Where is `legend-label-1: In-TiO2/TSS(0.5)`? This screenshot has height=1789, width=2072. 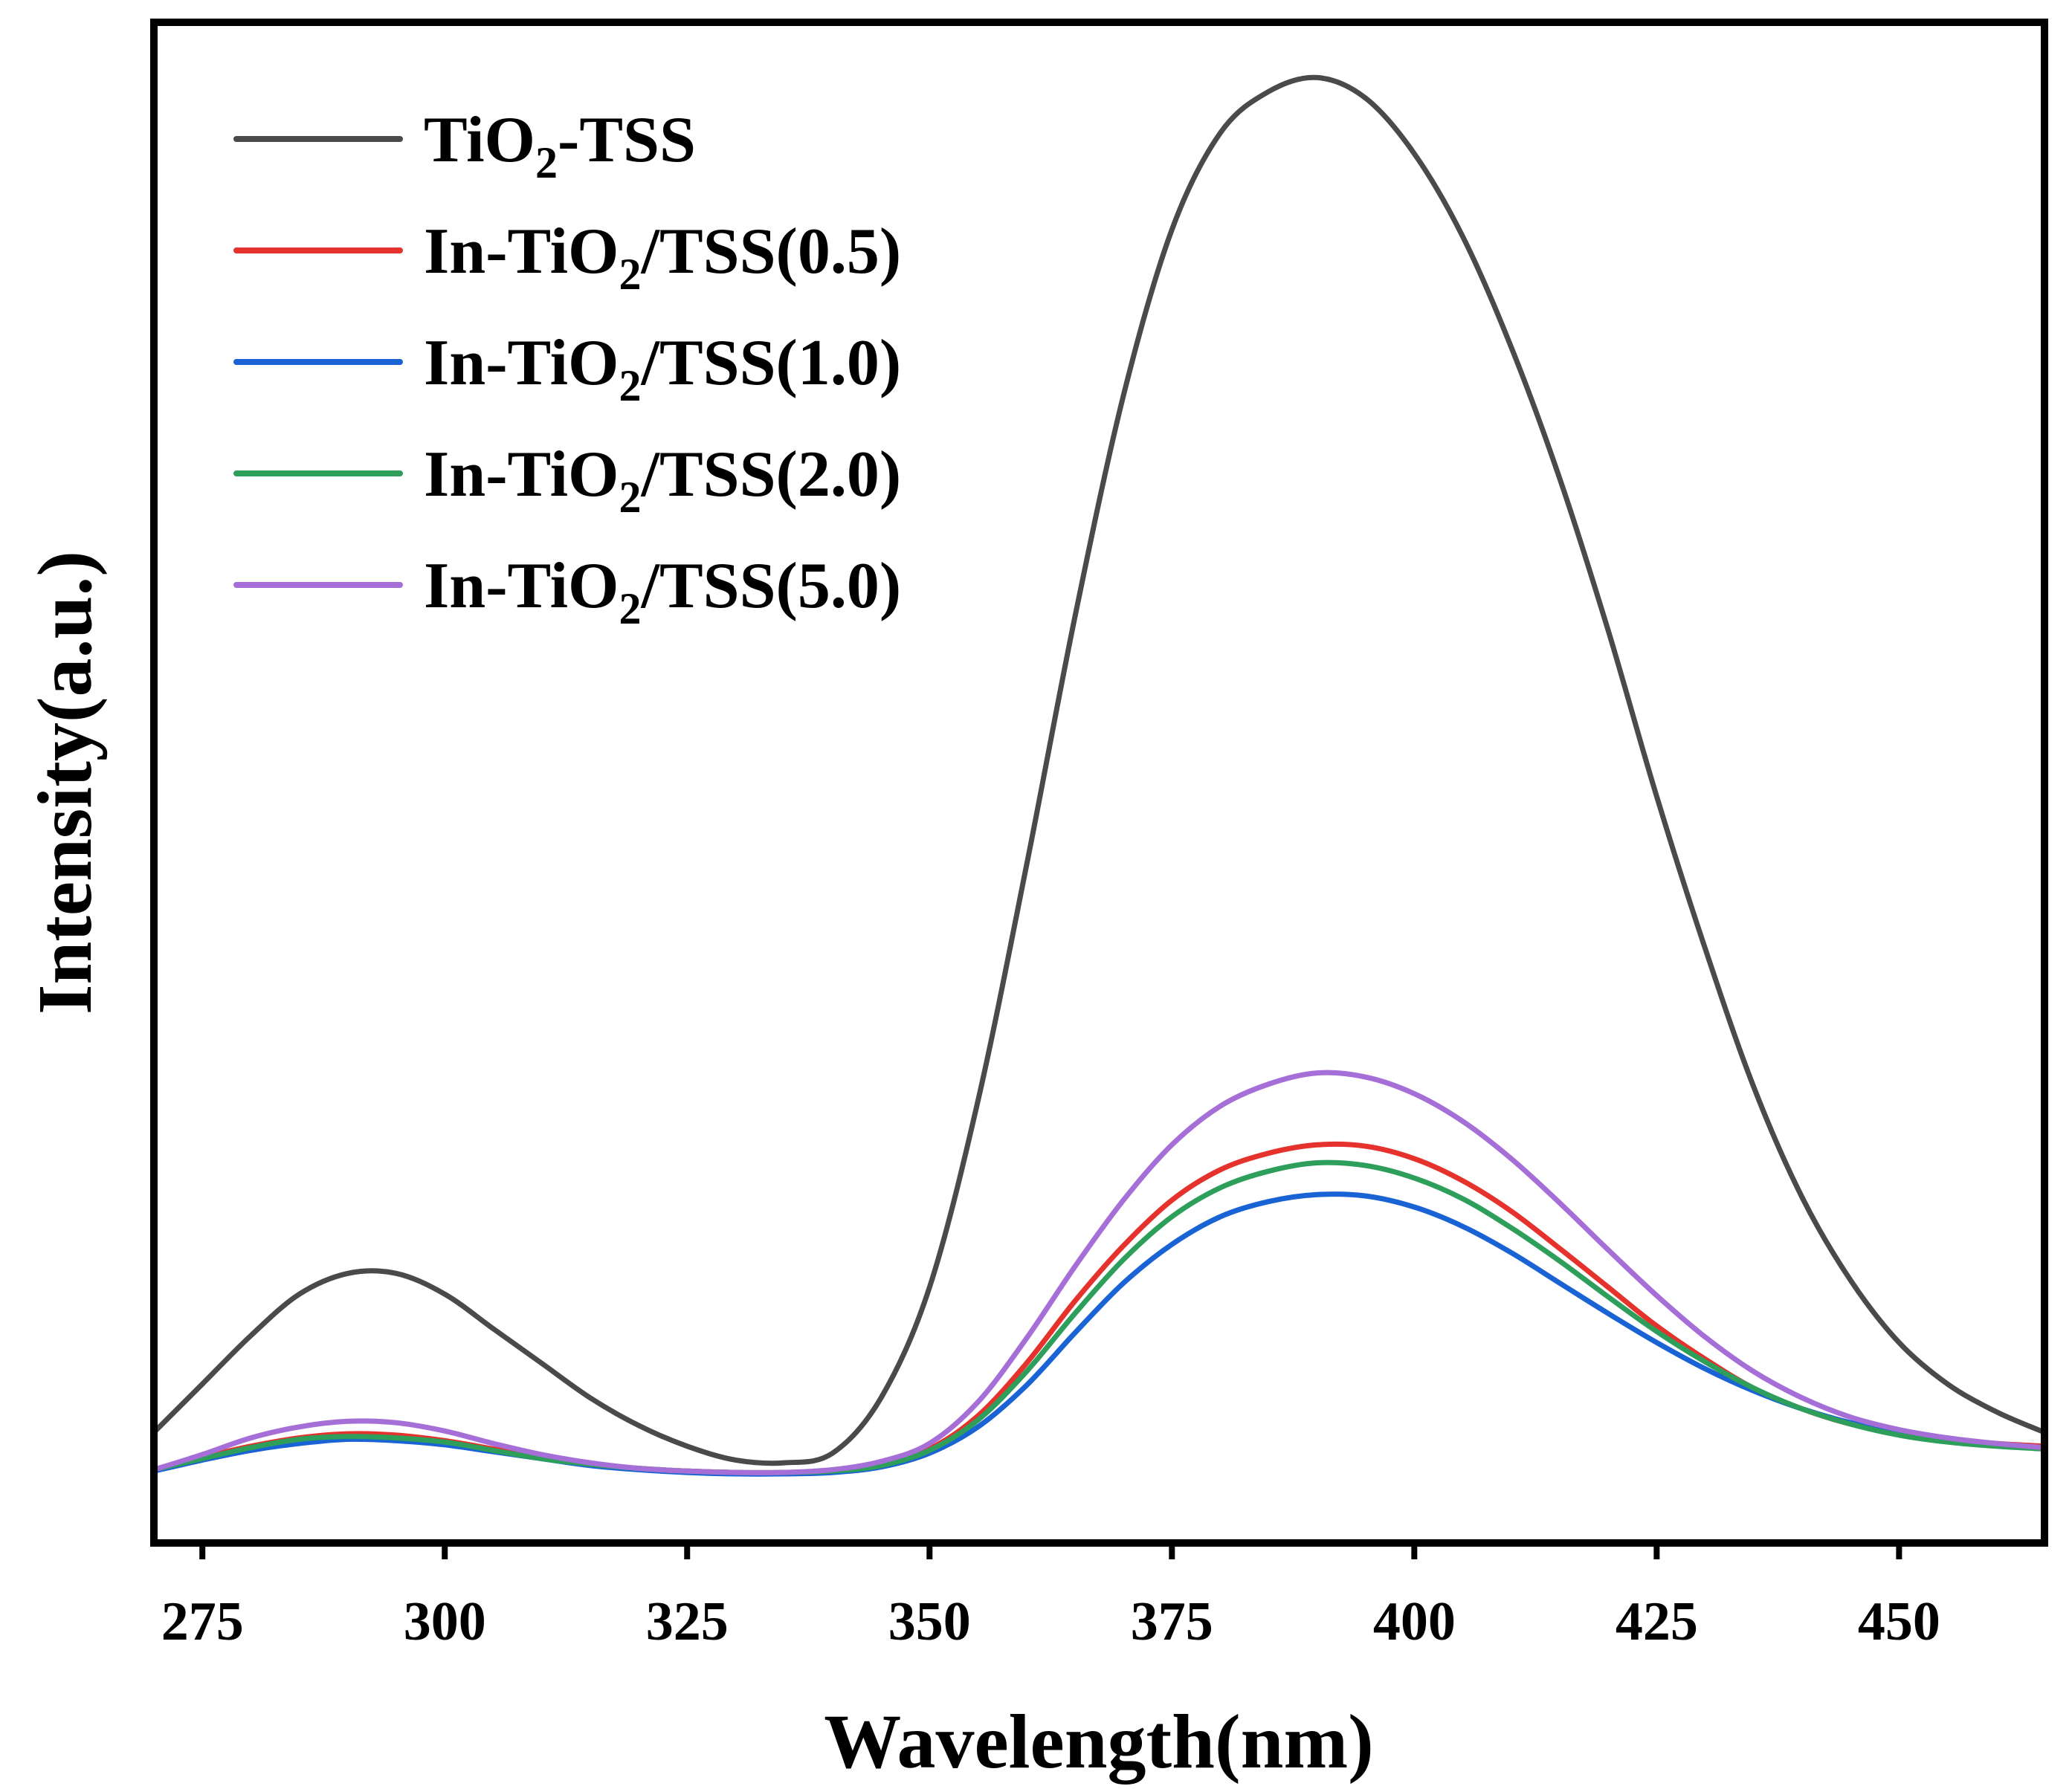 legend-label-1: In-TiO2/TSS(0.5) is located at coordinates (662, 257).